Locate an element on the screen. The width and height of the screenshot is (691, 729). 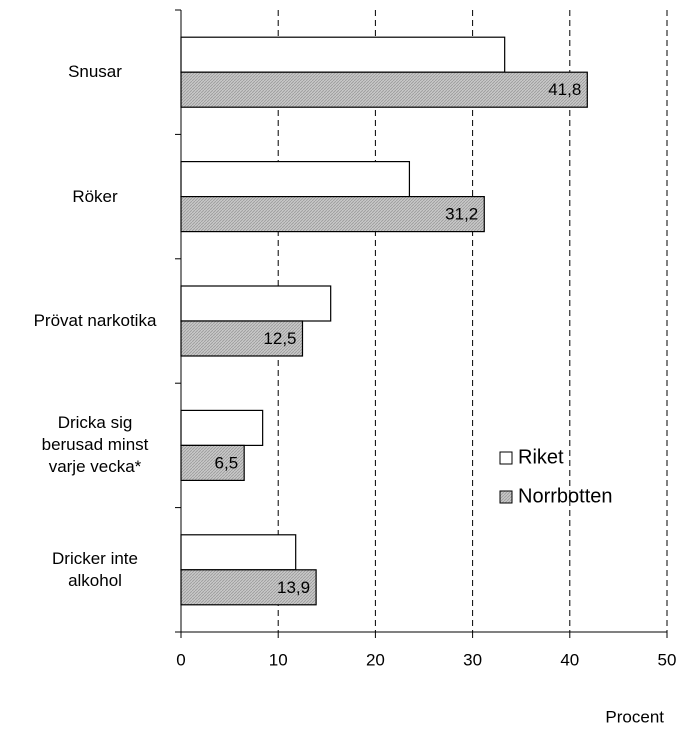
value-label: 6,5 is located at coordinates (227, 462).